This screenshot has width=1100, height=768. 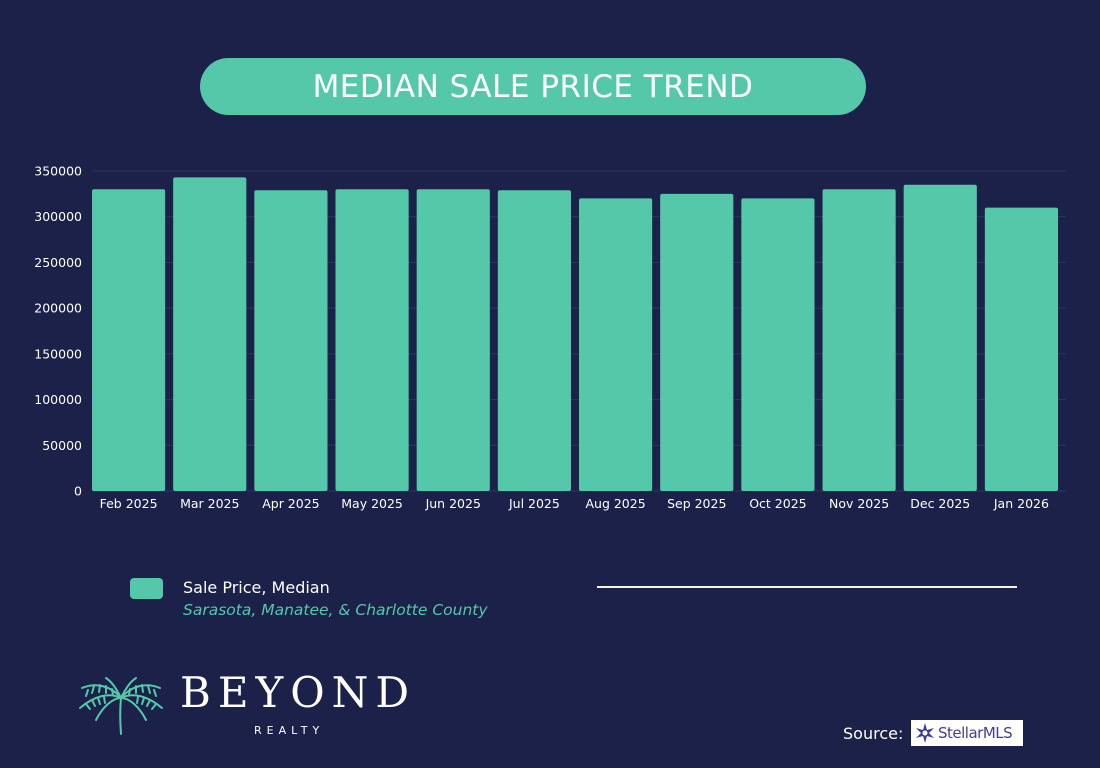 What do you see at coordinates (777, 503) in the screenshot?
I see `x-tick-label: Oct 2025` at bounding box center [777, 503].